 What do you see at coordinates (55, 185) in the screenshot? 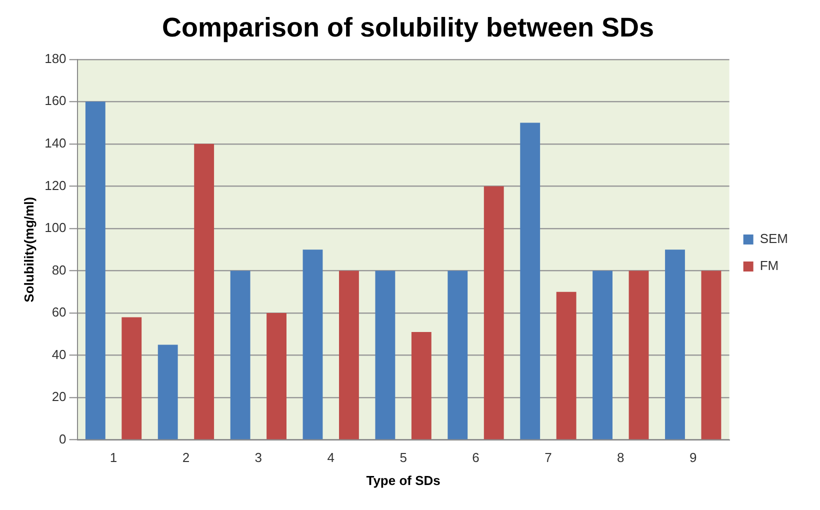
I see `y-tick-label: 120` at bounding box center [55, 185].